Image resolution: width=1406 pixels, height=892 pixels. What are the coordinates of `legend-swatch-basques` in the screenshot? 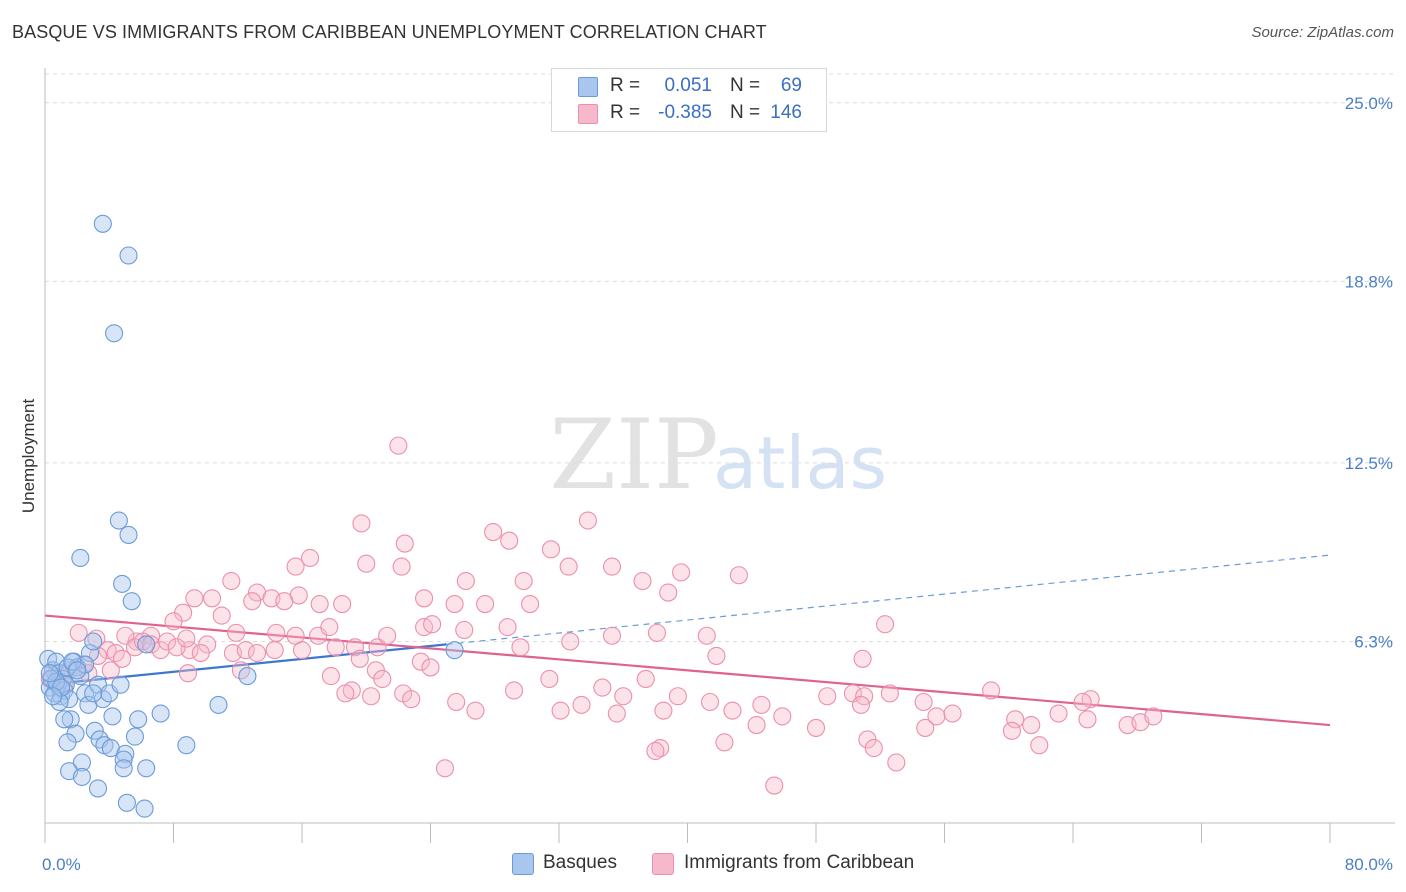 It's located at (588, 87).